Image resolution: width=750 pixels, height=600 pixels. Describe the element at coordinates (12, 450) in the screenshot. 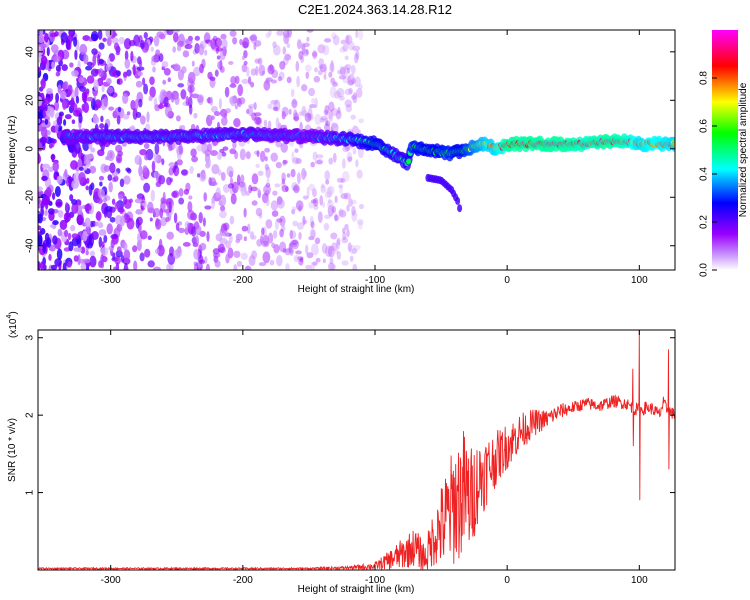

I see `snr-y-label: SNR (10 * v/v)` at that location.